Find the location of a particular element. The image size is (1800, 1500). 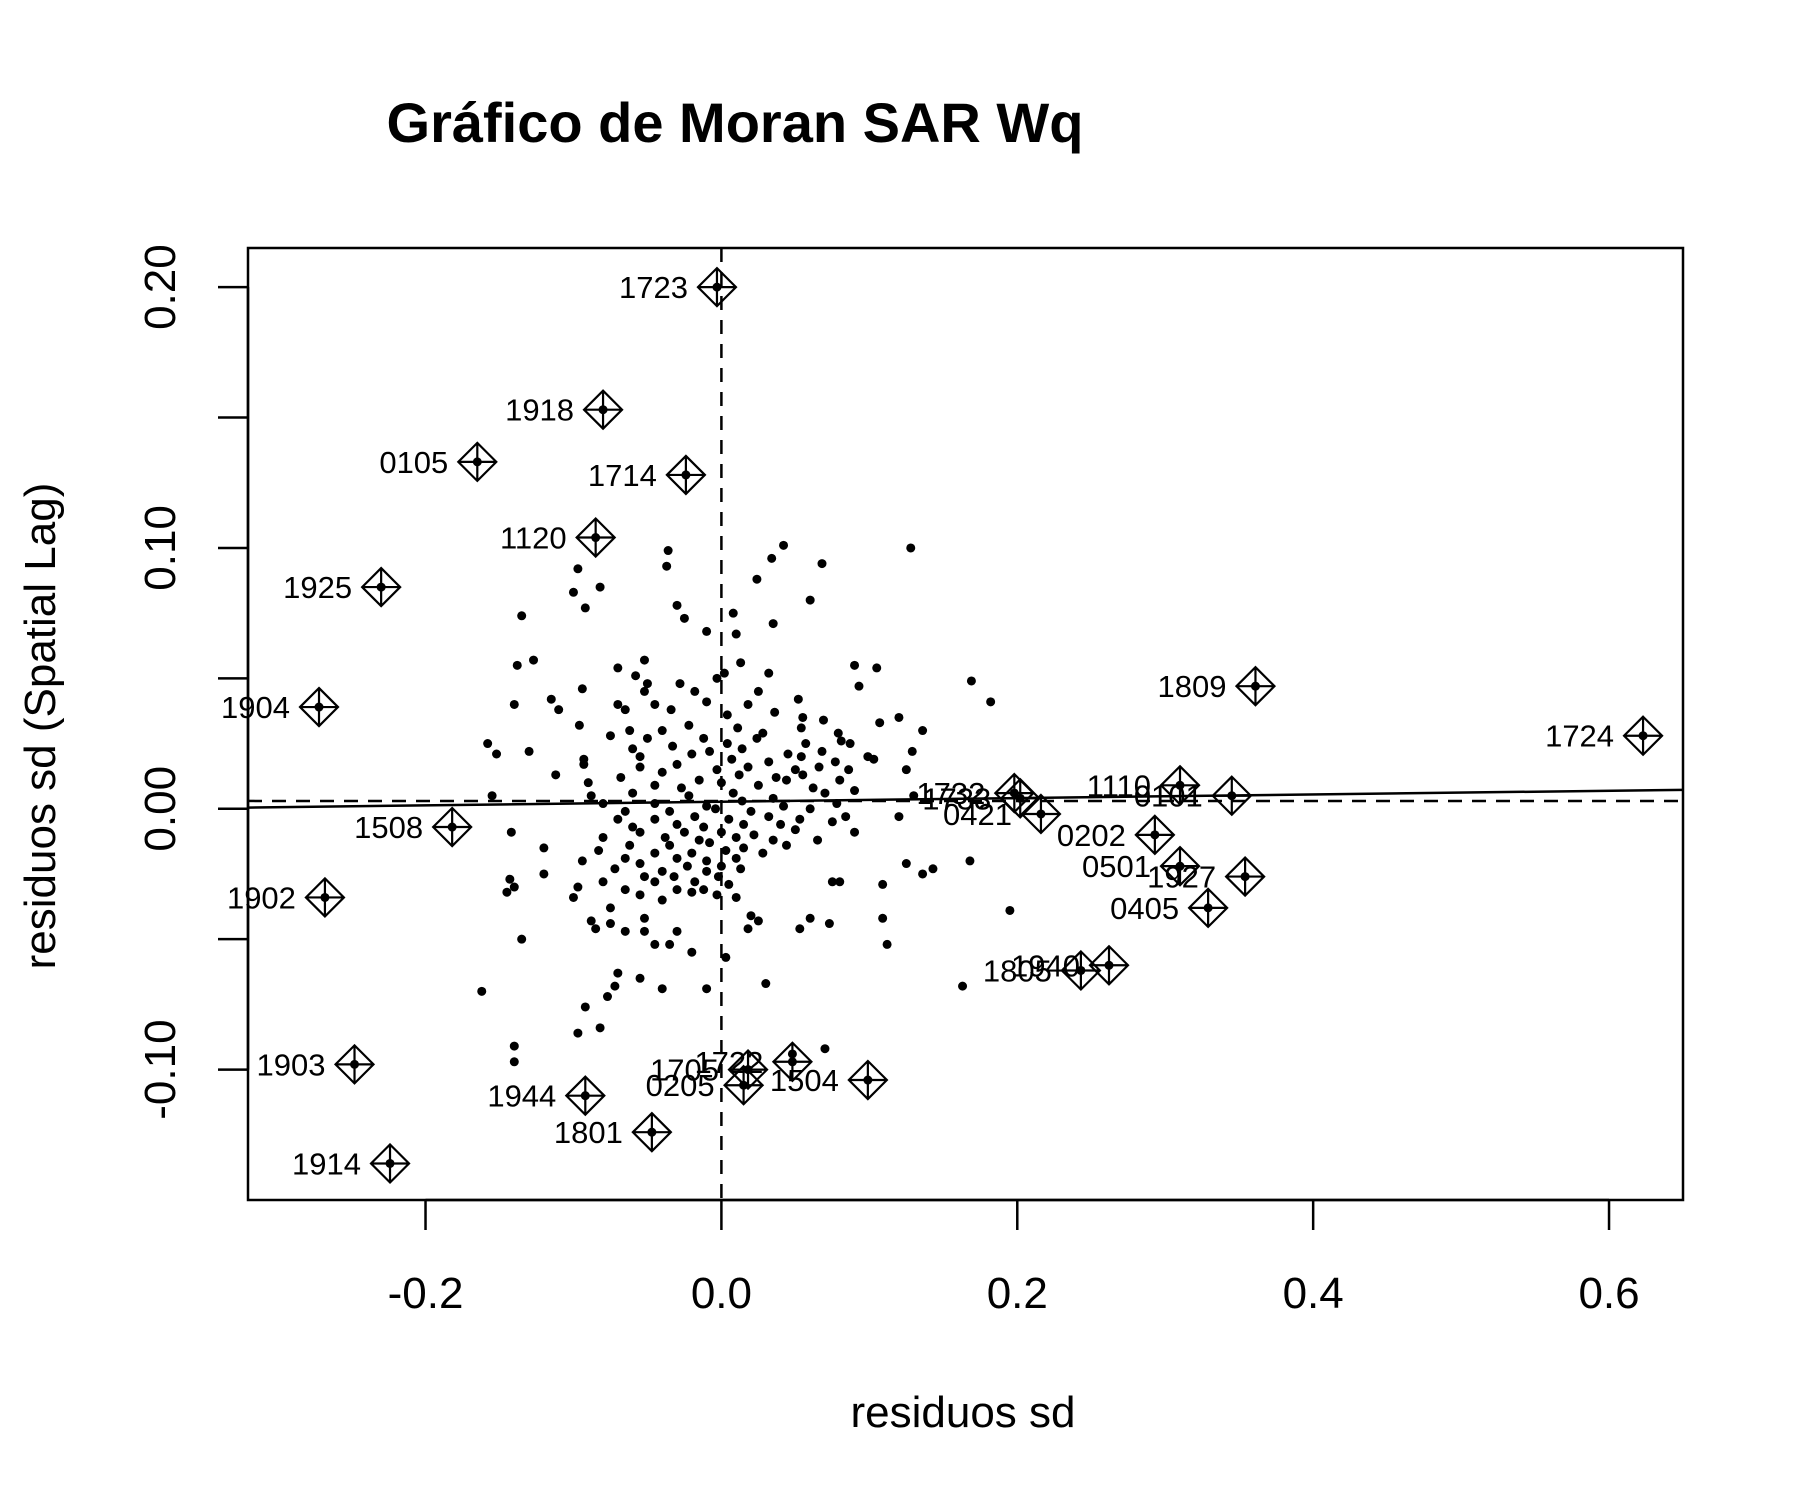

y-tick-label: 0.20 is located at coordinates (160, 287).